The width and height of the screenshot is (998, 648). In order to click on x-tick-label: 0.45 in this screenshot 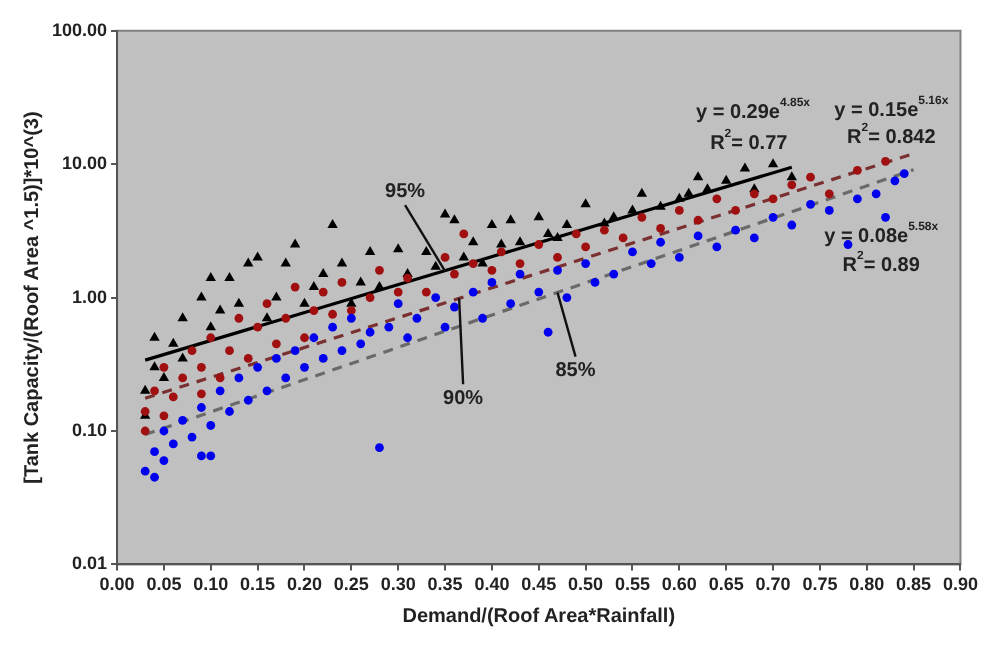, I will do `click(539, 584)`.